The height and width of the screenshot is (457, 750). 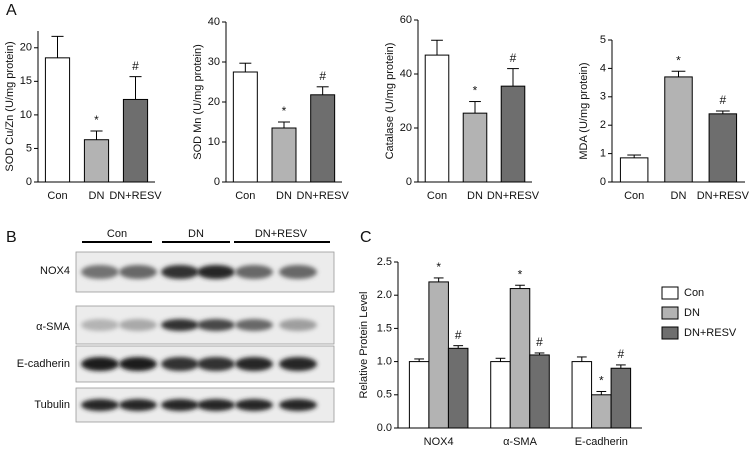 I want to click on blot-row-label: NOX4, so click(x=55, y=271).